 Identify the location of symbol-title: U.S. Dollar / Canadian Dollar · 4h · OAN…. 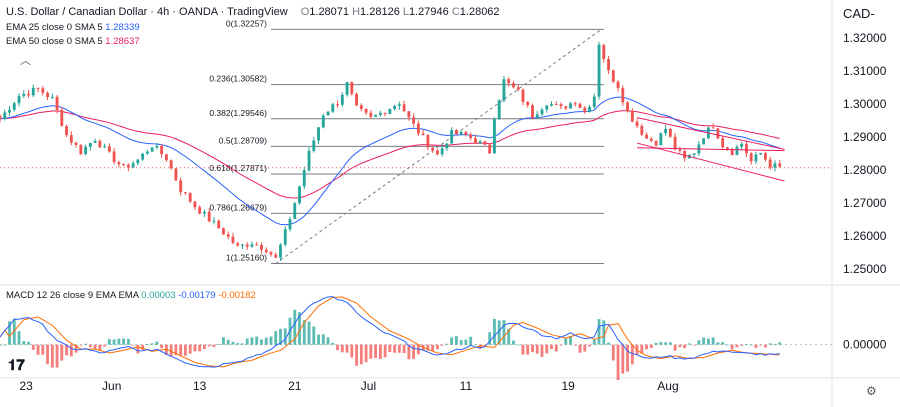
(147, 12).